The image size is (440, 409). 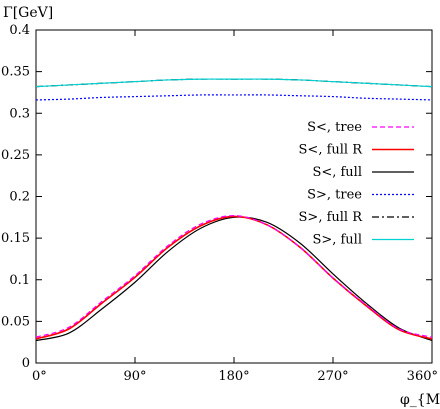 I want to click on y-tick-label: 0.25, so click(x=15, y=155).